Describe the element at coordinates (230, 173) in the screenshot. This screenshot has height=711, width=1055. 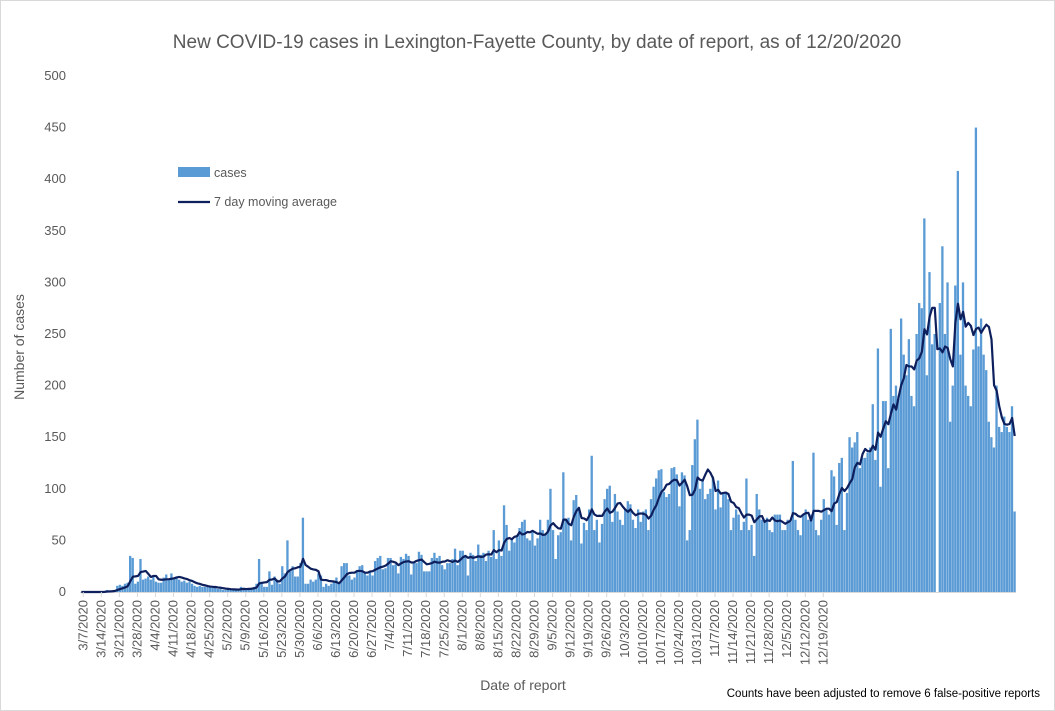
I see `legend-cases-label: cases` at that location.